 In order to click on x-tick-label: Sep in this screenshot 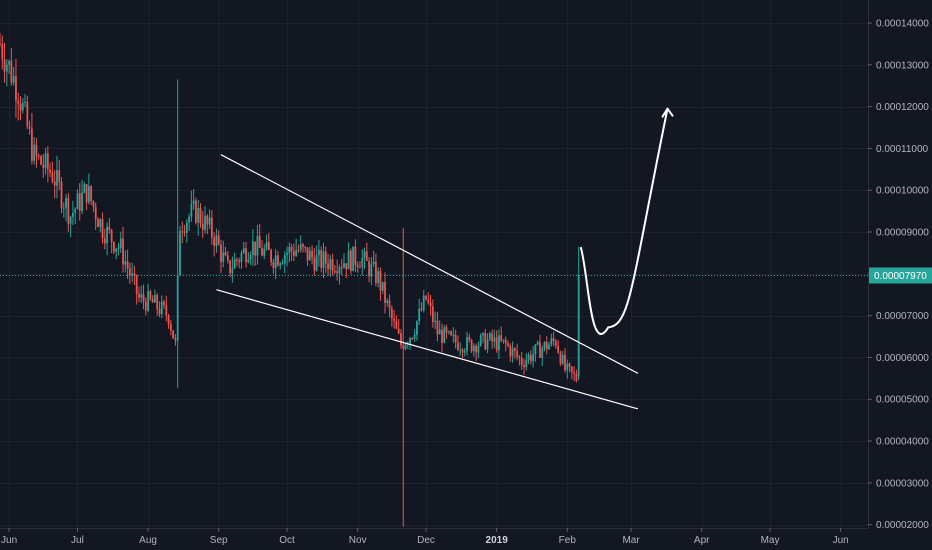, I will do `click(219, 540)`.